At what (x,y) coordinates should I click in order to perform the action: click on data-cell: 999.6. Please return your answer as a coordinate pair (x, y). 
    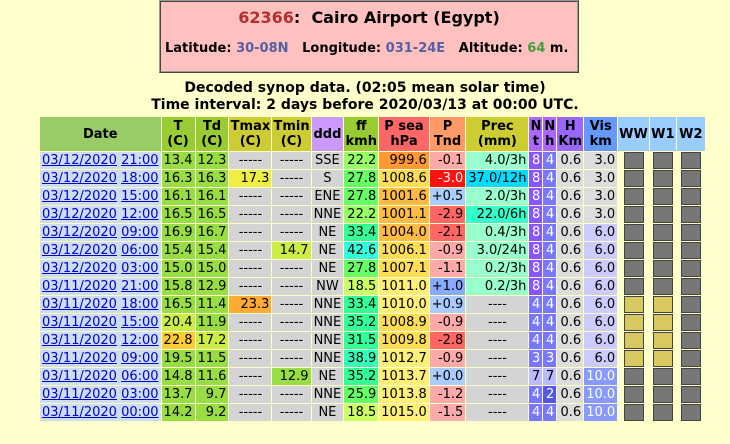
    Looking at the image, I should click on (404, 160).